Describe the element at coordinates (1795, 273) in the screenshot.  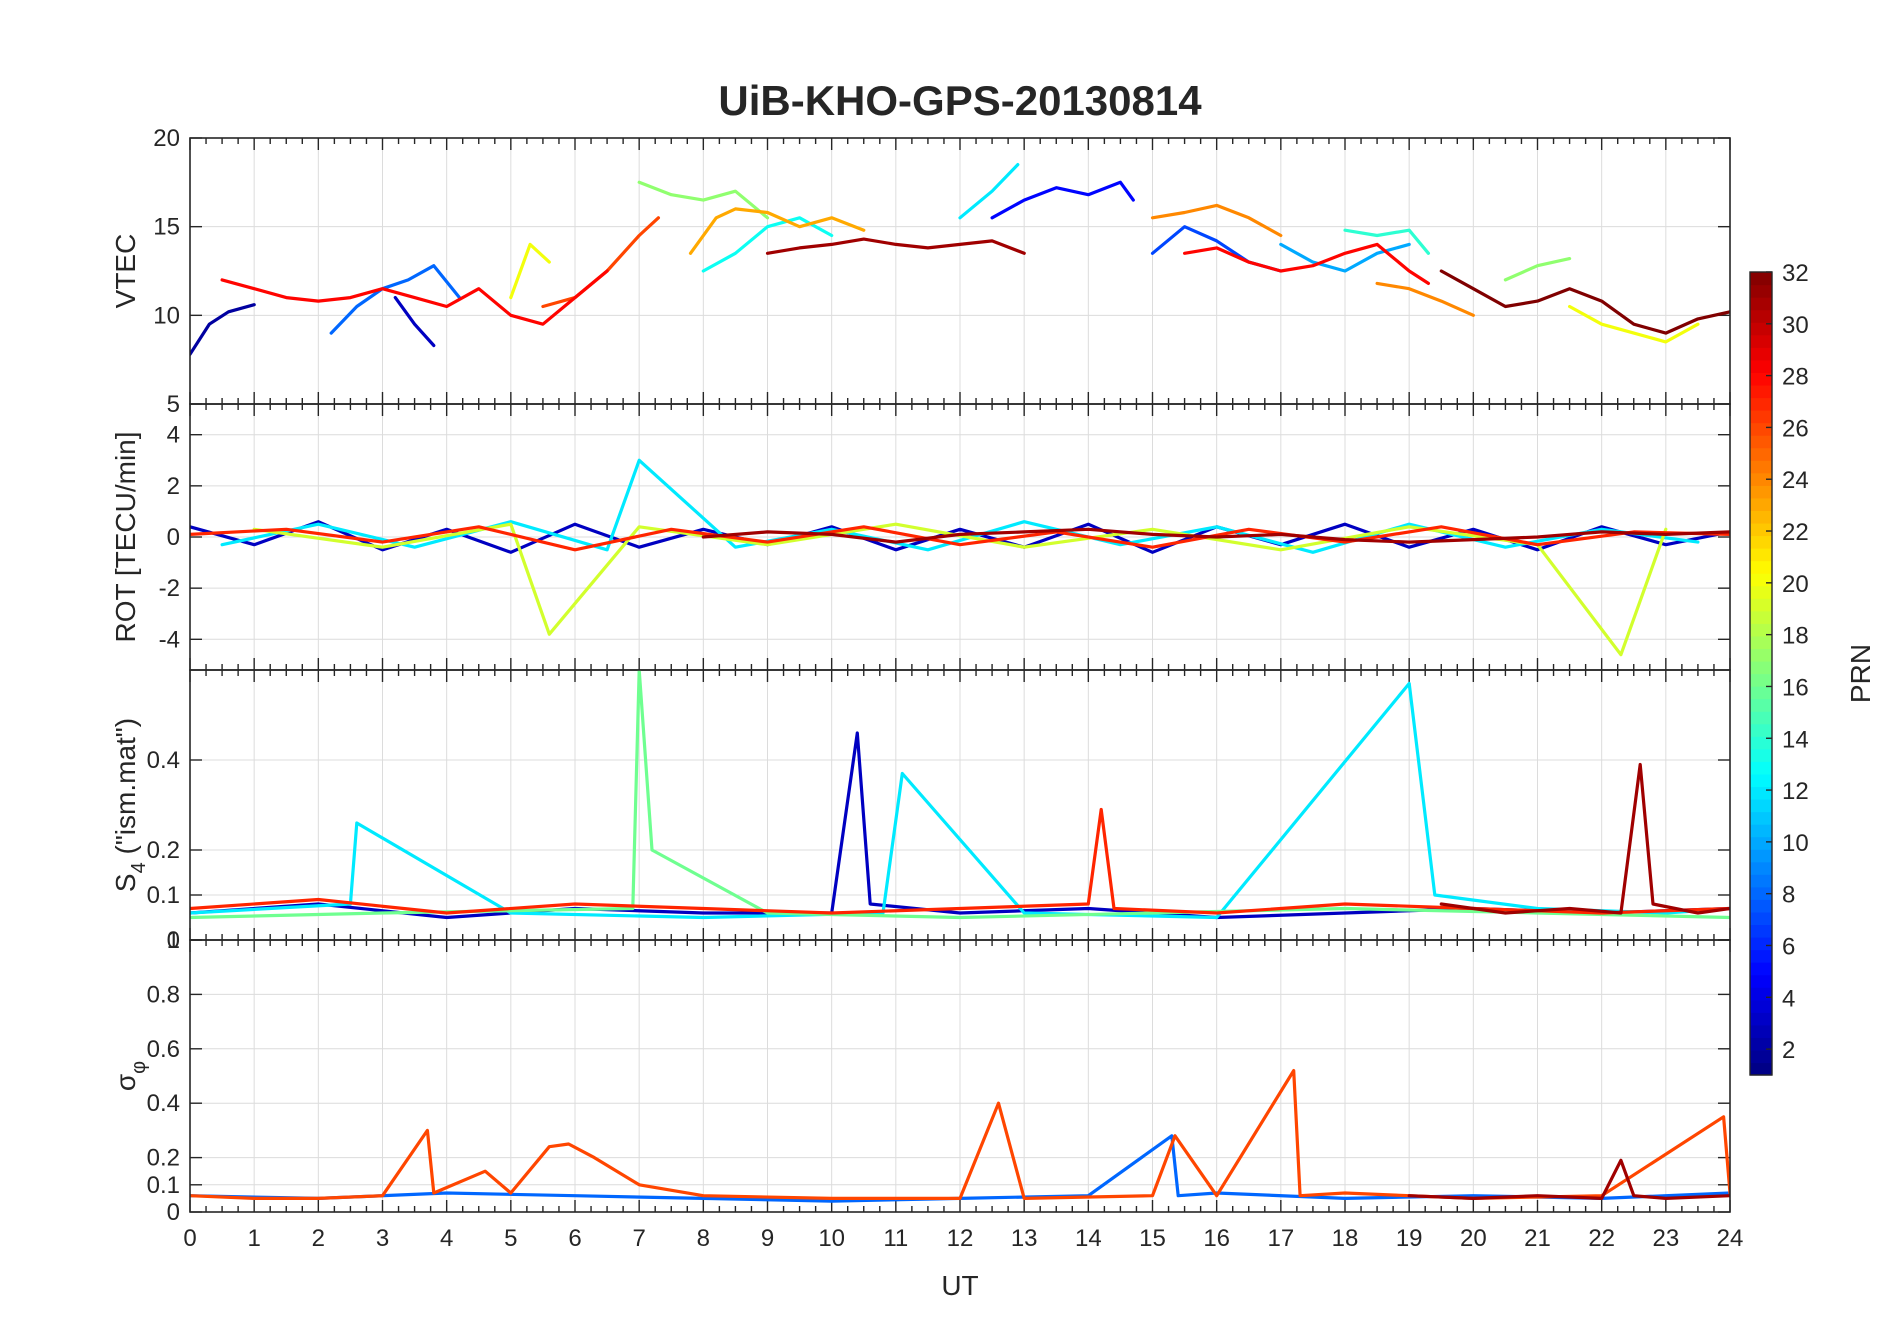
I see `colorbar-tick-label: 32` at that location.